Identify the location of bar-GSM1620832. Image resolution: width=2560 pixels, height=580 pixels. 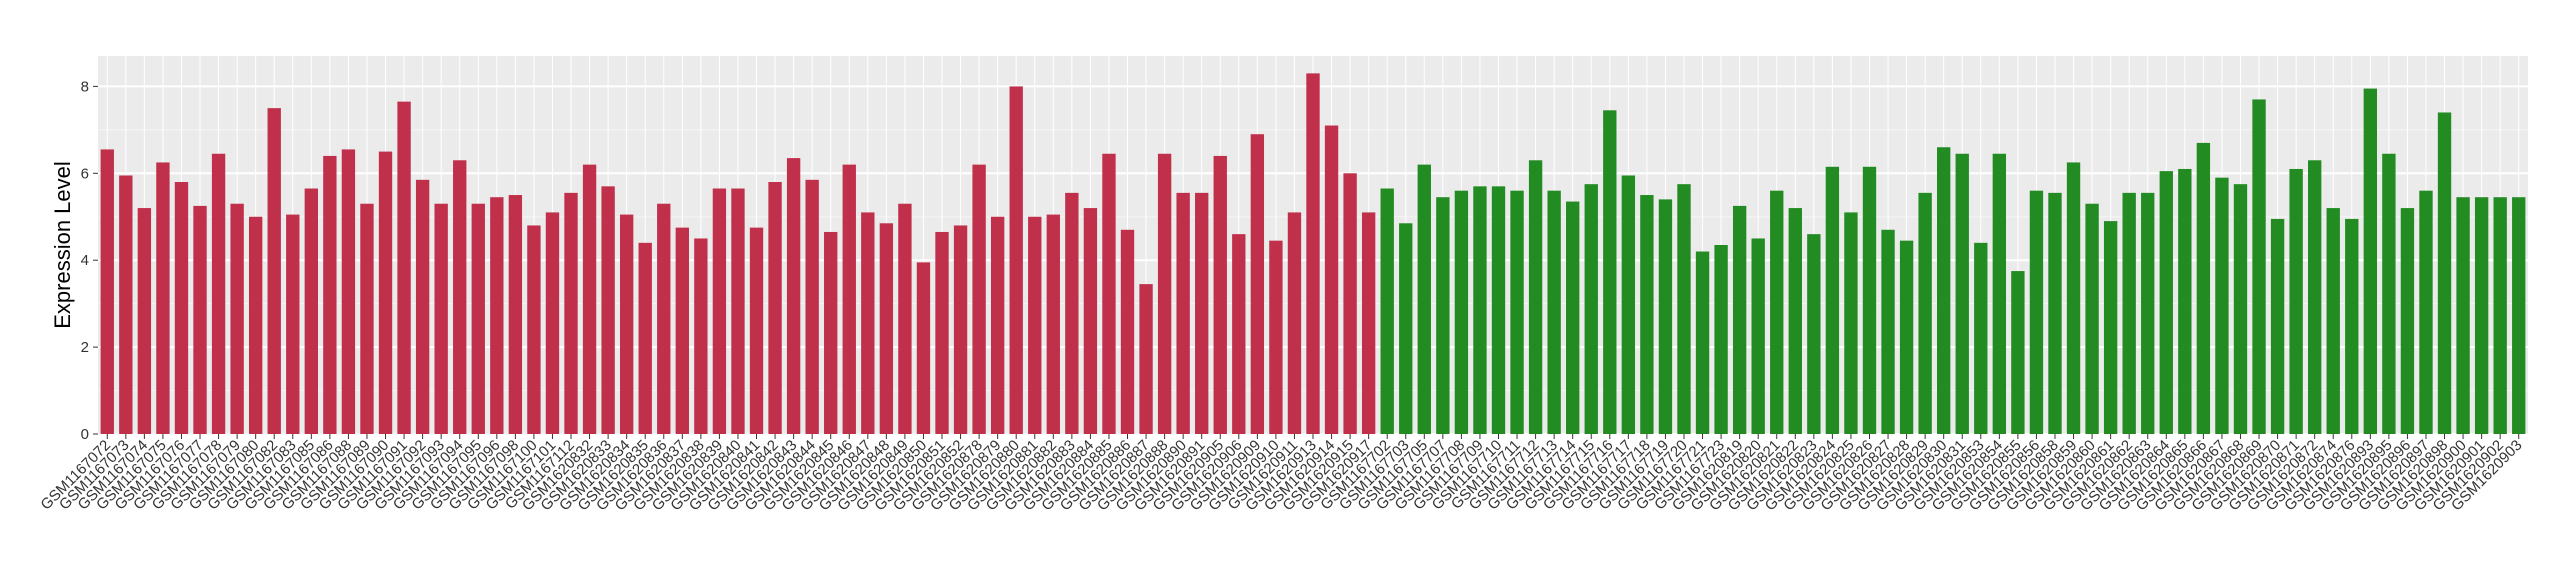
(589, 299).